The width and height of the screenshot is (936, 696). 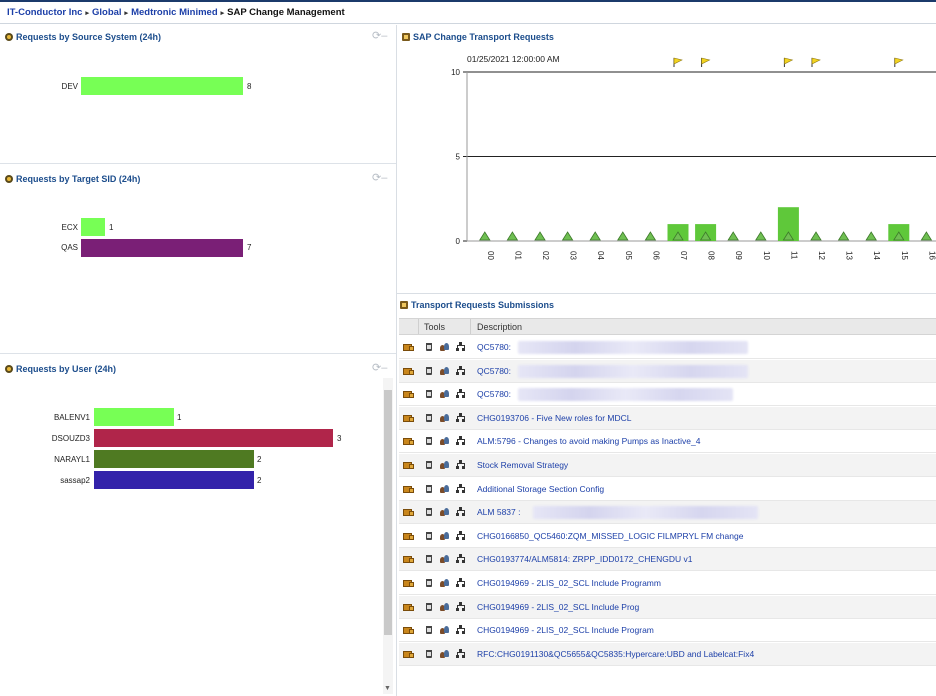 What do you see at coordinates (174, 12) in the screenshot?
I see `breadcrumb-item-medtronic: Medtronic Minimed` at bounding box center [174, 12].